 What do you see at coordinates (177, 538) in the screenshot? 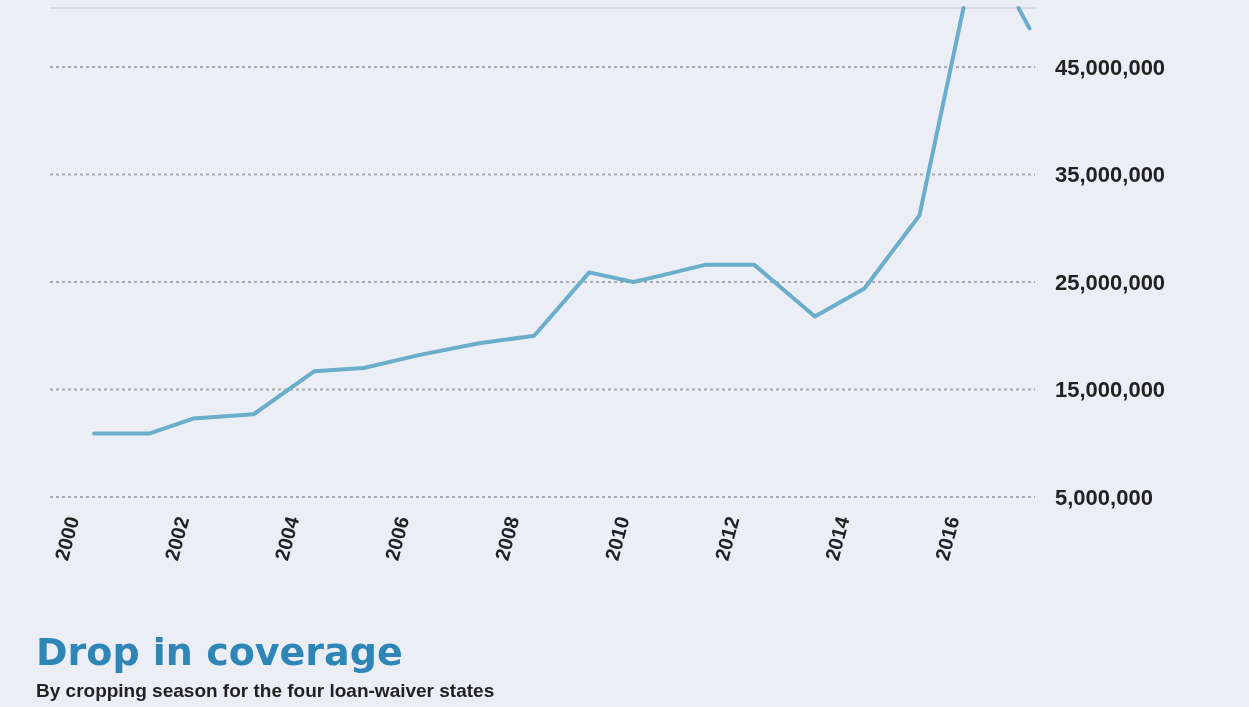
I see `x-tick-label: 2002` at bounding box center [177, 538].